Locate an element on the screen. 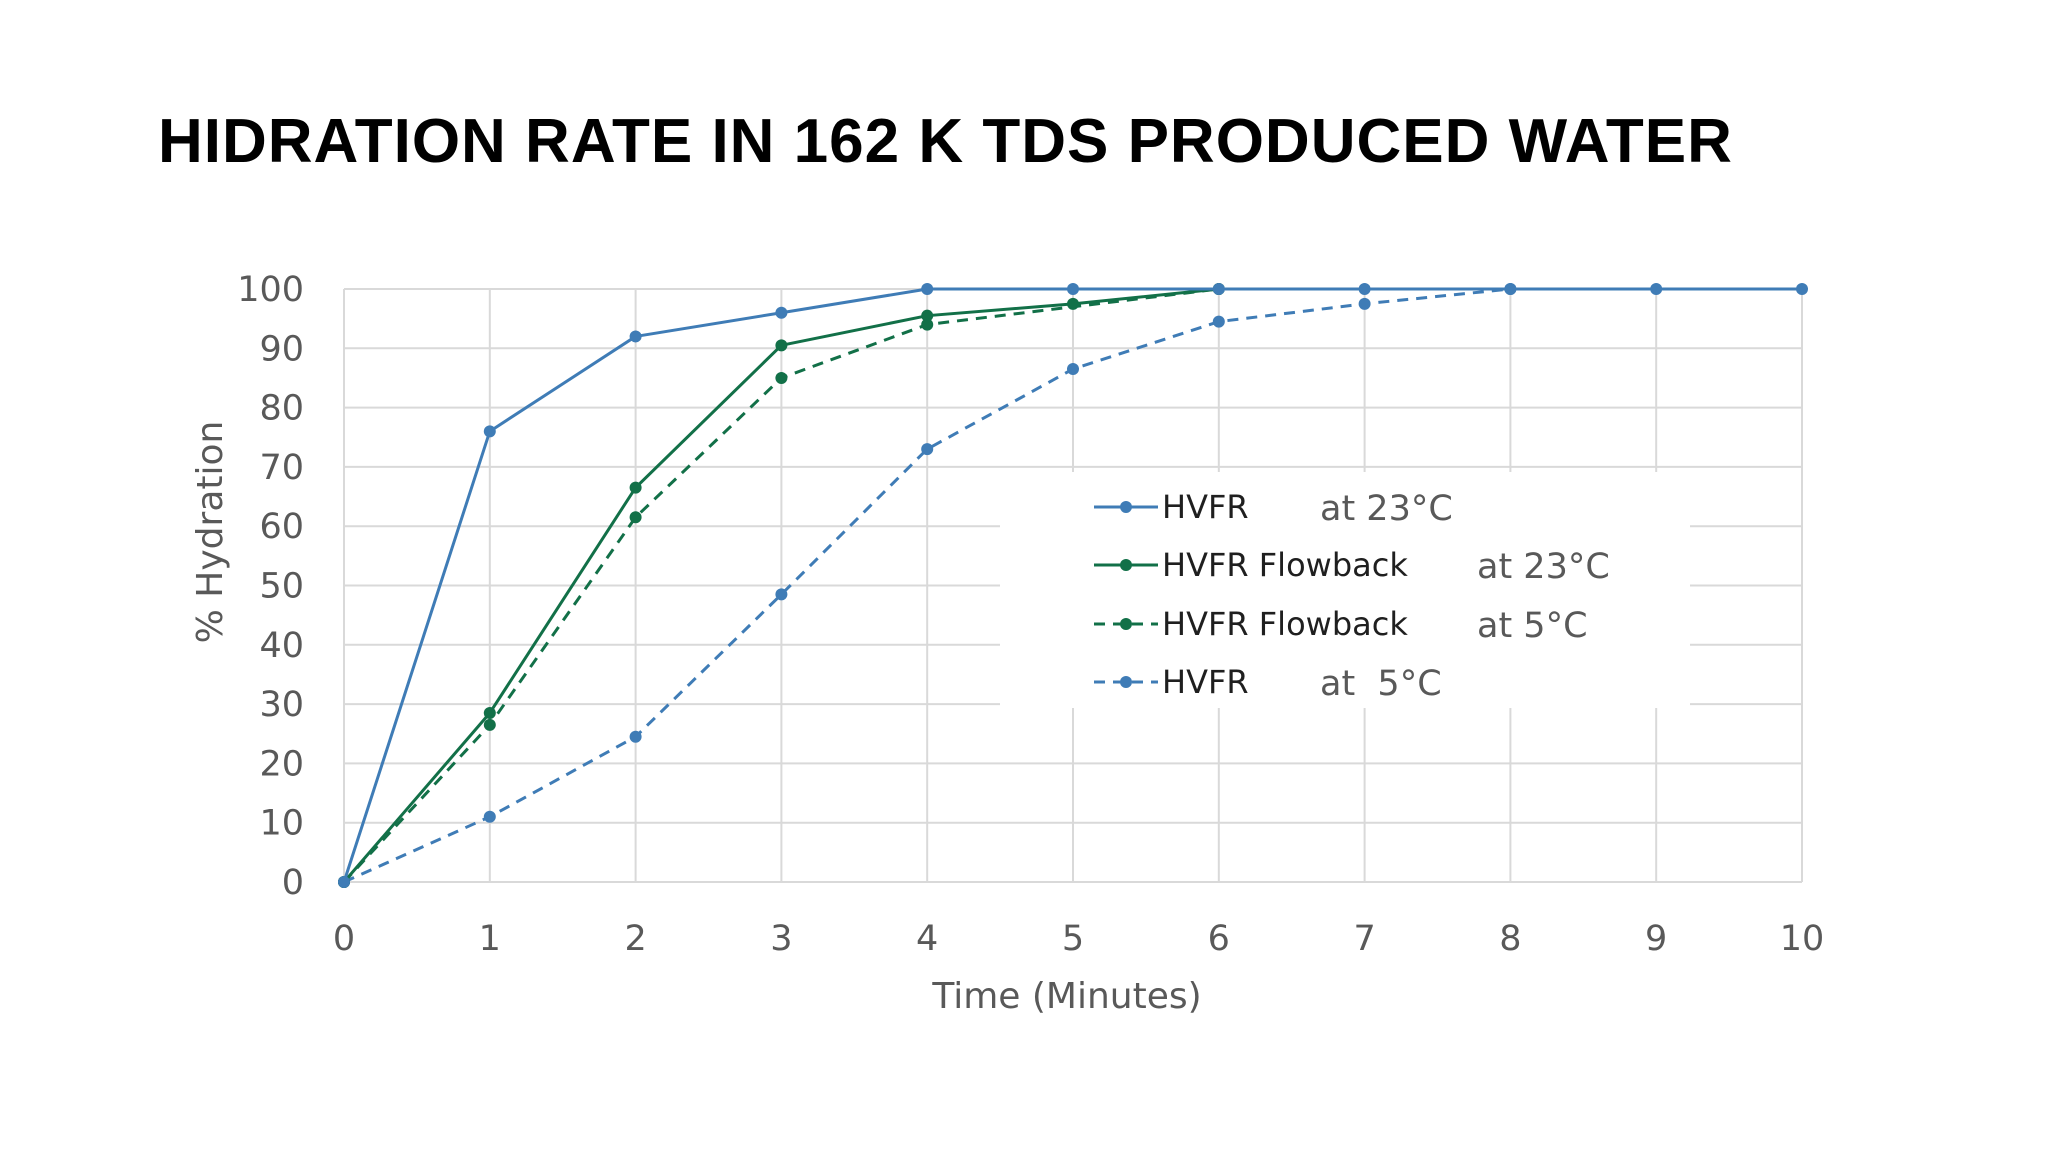  y-axis-ticks: 0 10 20 30 40 50 60 70 80 90 100 is located at coordinates (270, 586).